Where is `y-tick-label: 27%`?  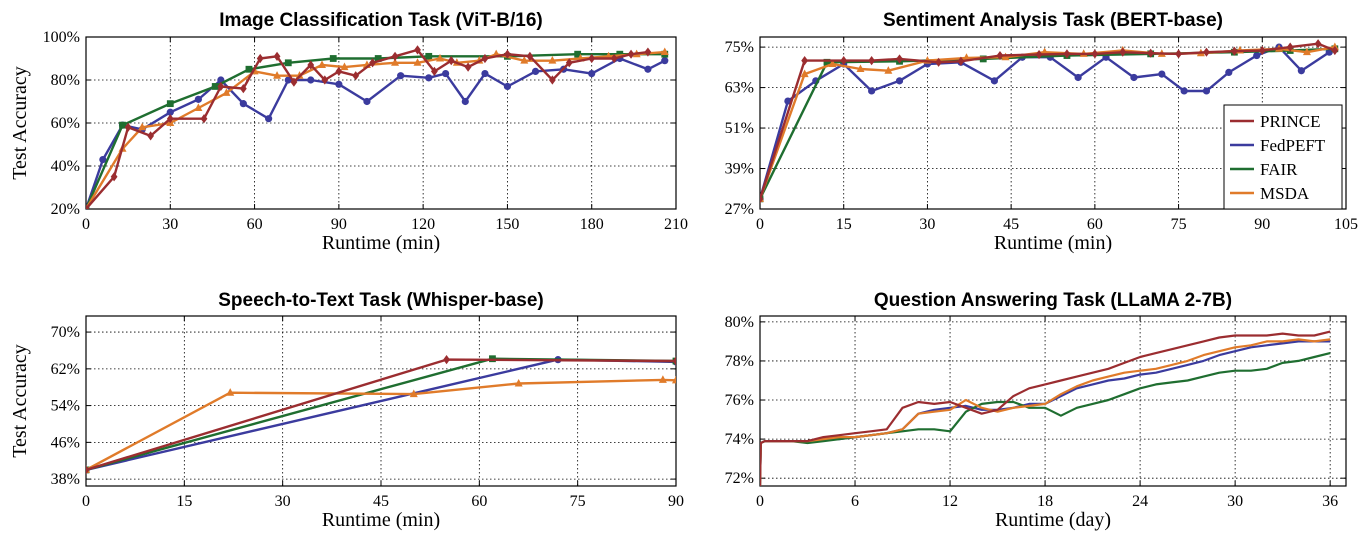 y-tick-label: 27% is located at coordinates (739, 209).